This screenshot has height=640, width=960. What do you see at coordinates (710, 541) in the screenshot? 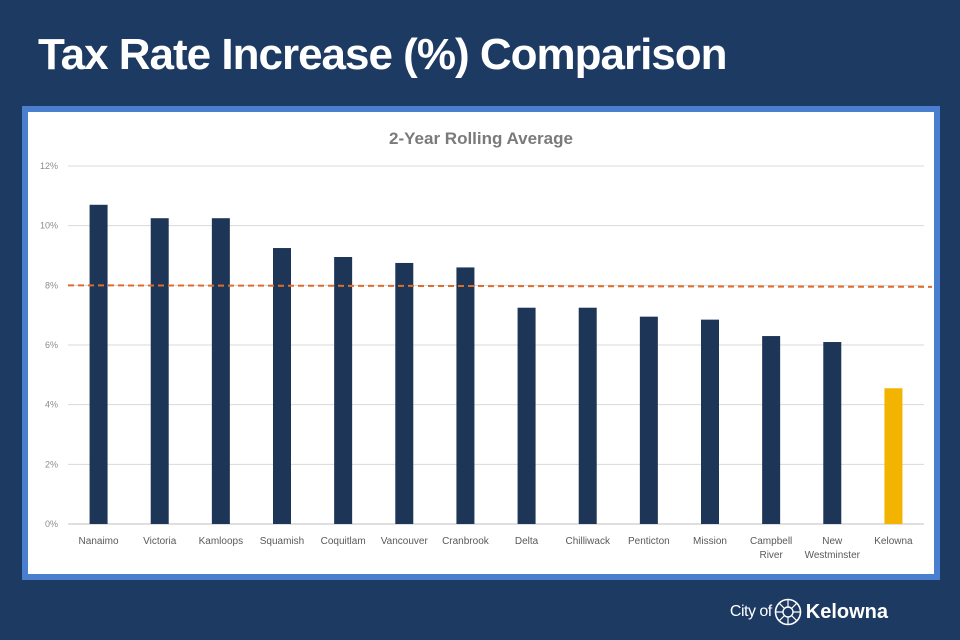
I see `x-tick-label: Mission` at bounding box center [710, 541].